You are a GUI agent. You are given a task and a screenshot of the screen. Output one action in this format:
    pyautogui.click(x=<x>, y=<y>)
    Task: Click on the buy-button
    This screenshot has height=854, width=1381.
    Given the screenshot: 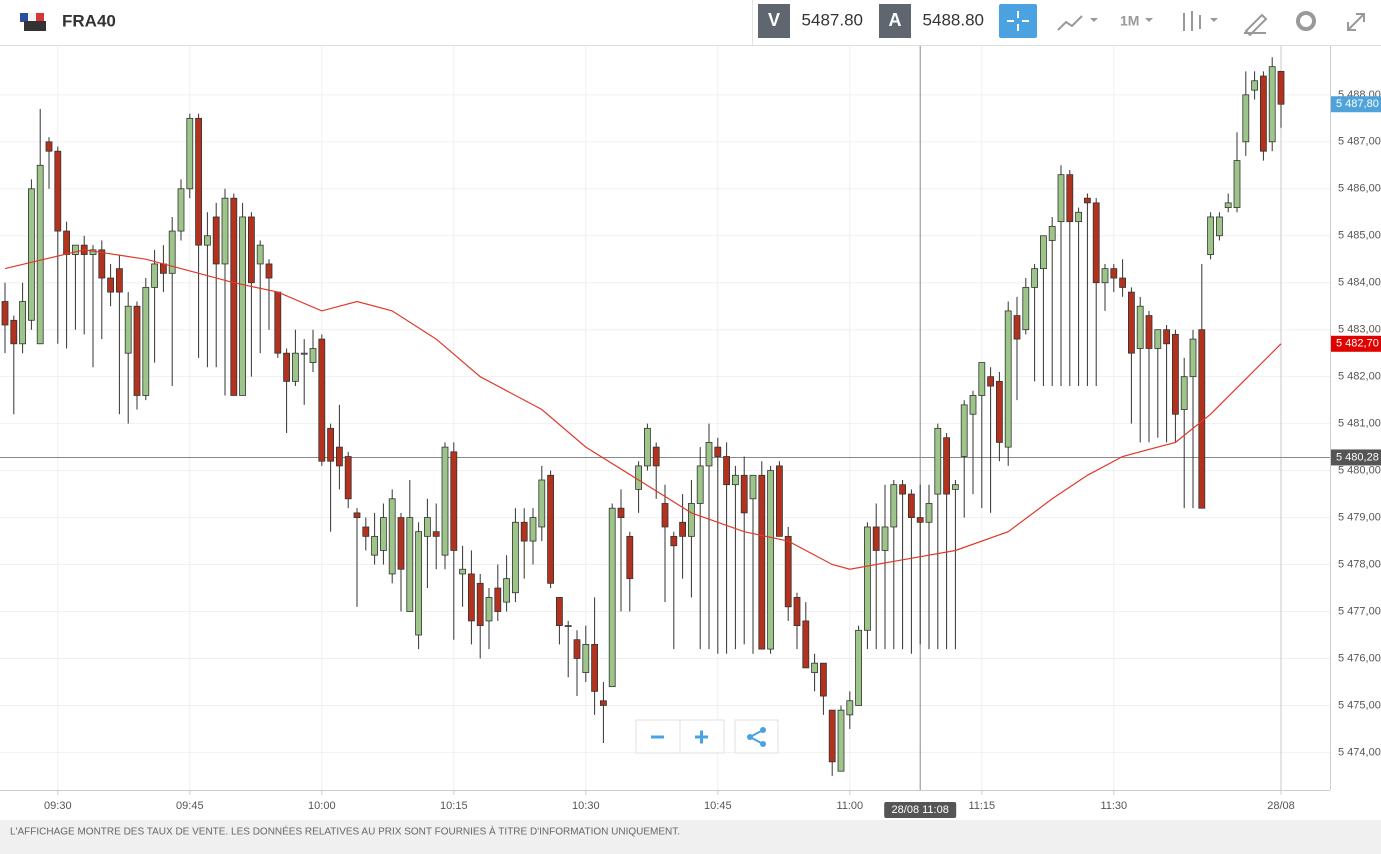 What is the action you would take?
    pyautogui.click(x=895, y=21)
    